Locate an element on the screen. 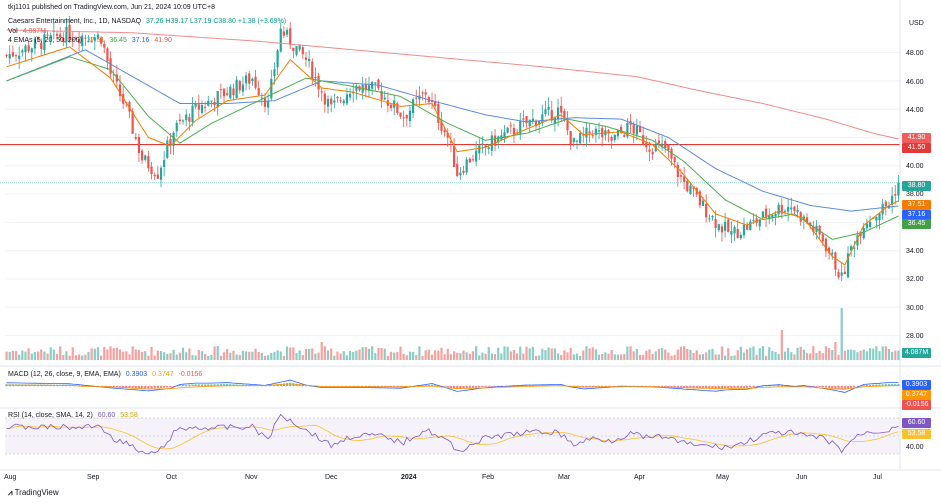 The image size is (941, 503). rsi-ma-line is located at coordinates (452, 437).